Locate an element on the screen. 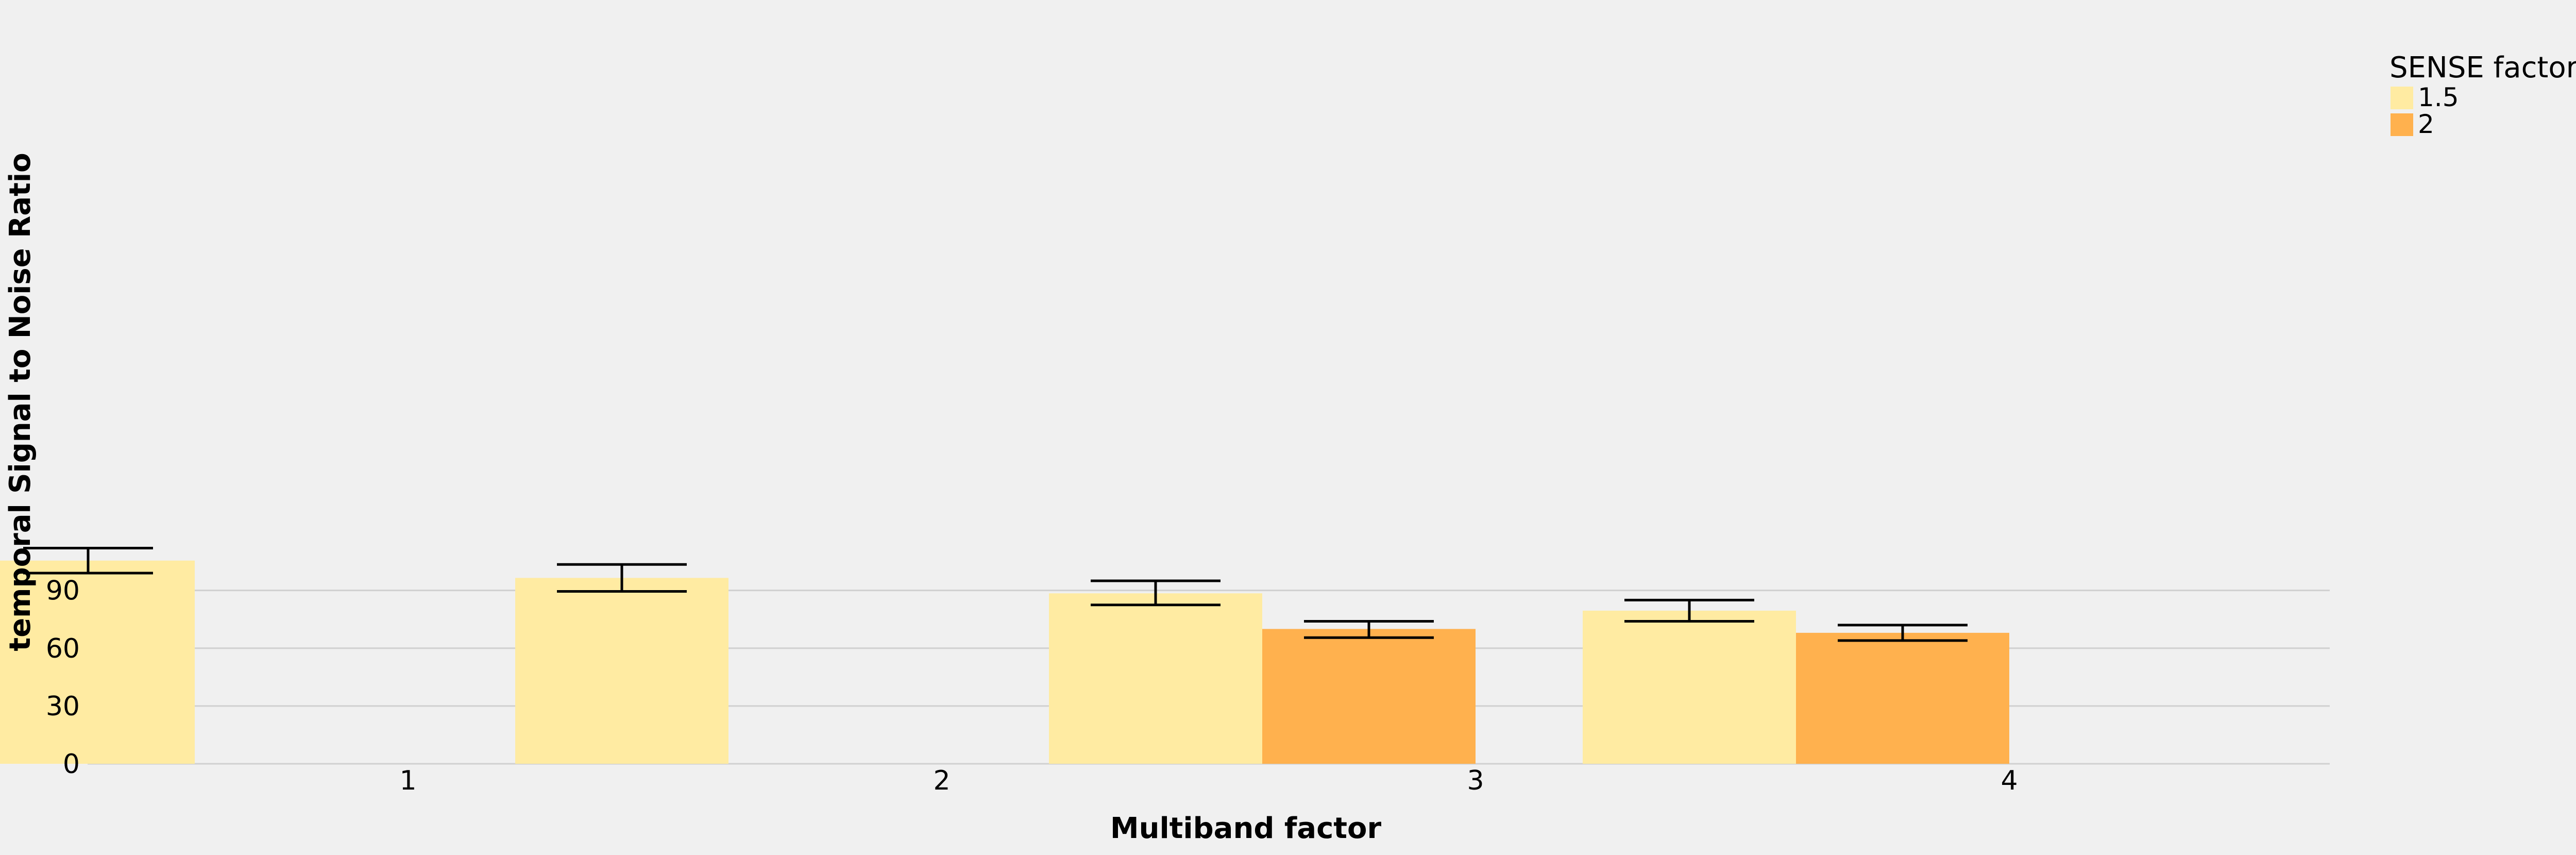  x-tick-label-1: 1 is located at coordinates (407, 781).